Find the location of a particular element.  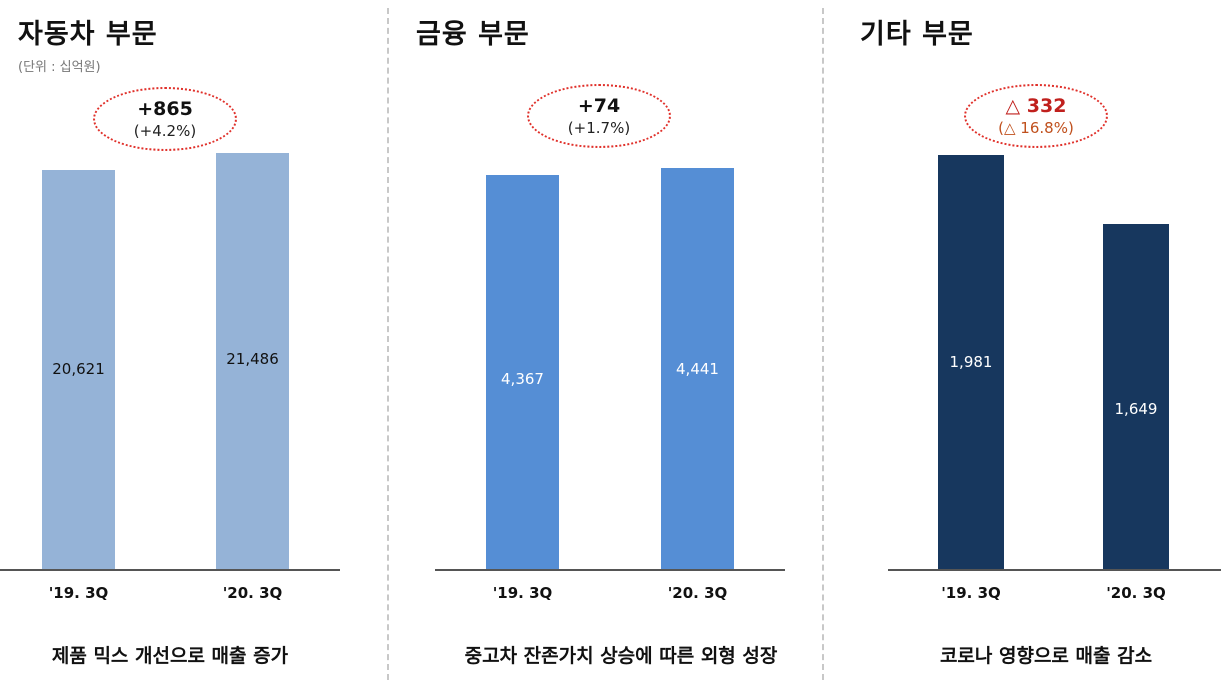

change-value: △ 332 is located at coordinates (1036, 106).